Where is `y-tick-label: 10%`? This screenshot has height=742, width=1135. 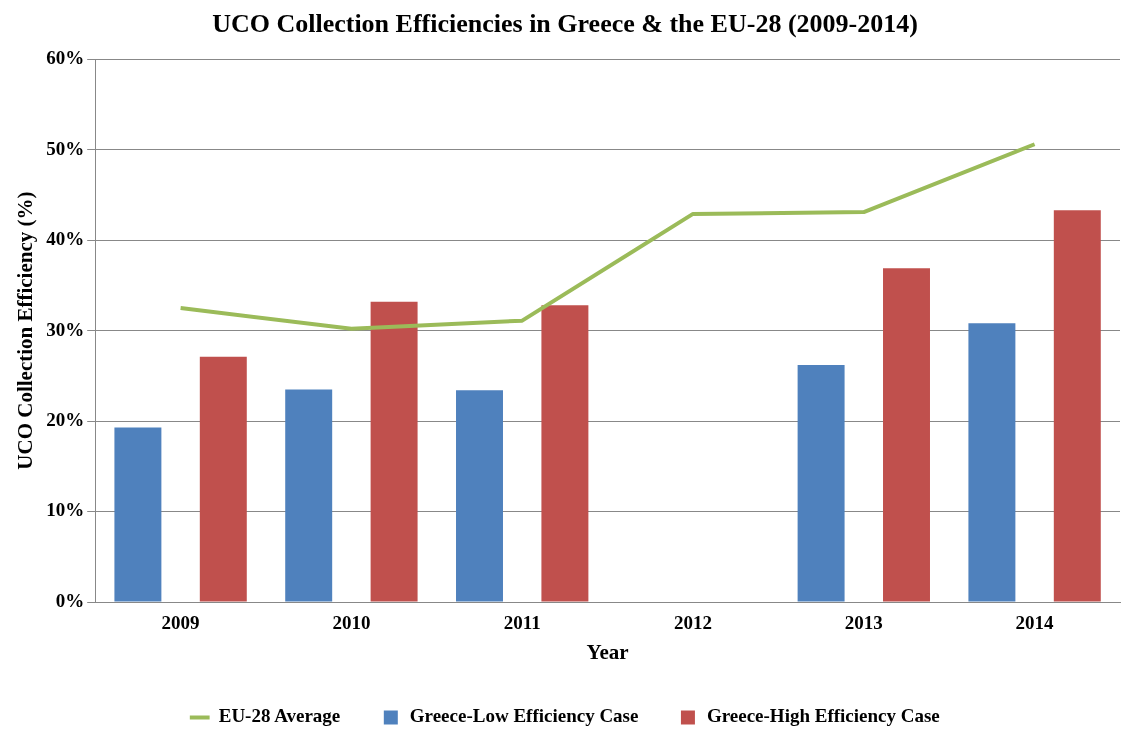 y-tick-label: 10% is located at coordinates (65, 510).